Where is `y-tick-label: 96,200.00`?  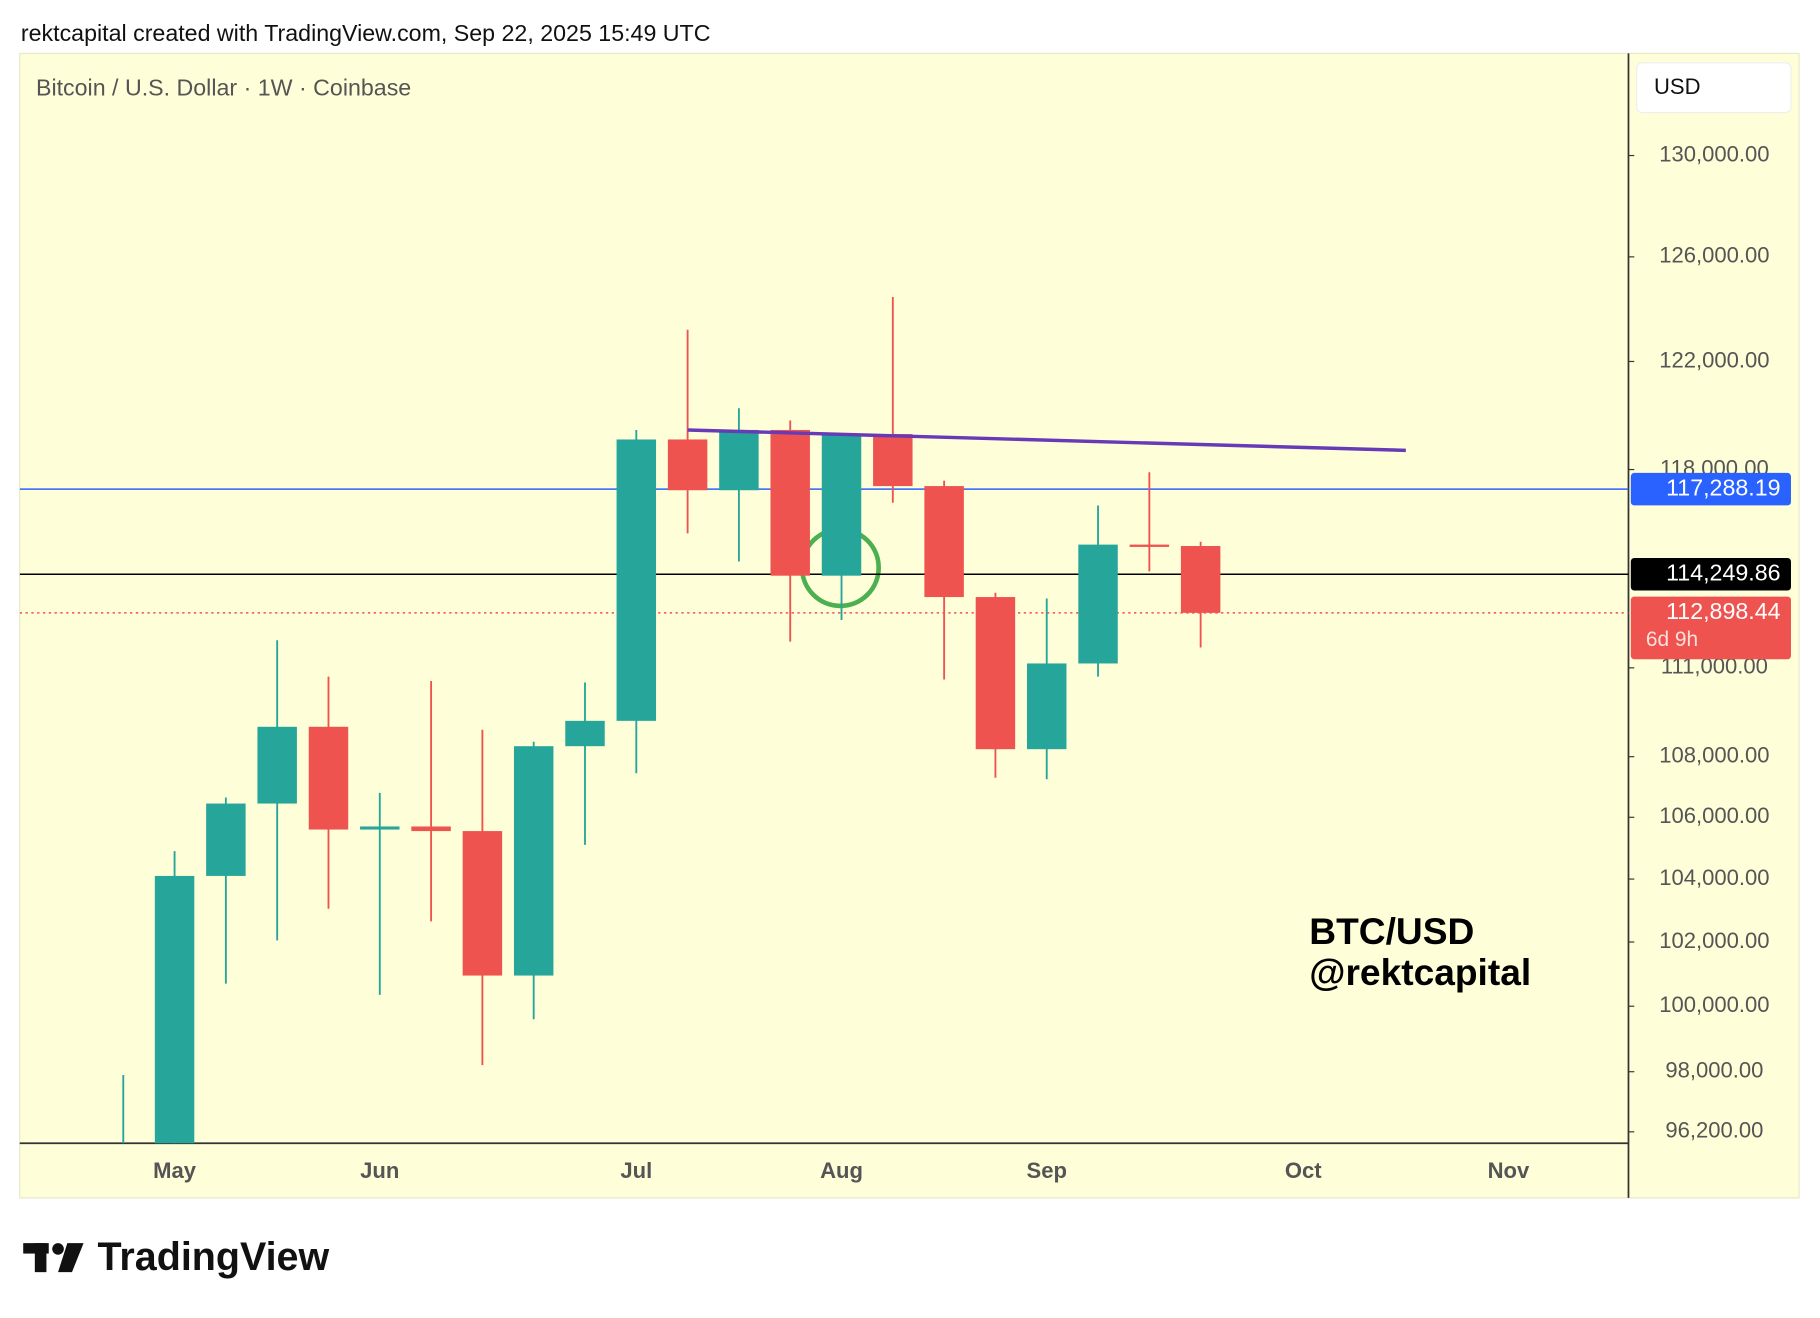
y-tick-label: 96,200.00 is located at coordinates (1714, 1130).